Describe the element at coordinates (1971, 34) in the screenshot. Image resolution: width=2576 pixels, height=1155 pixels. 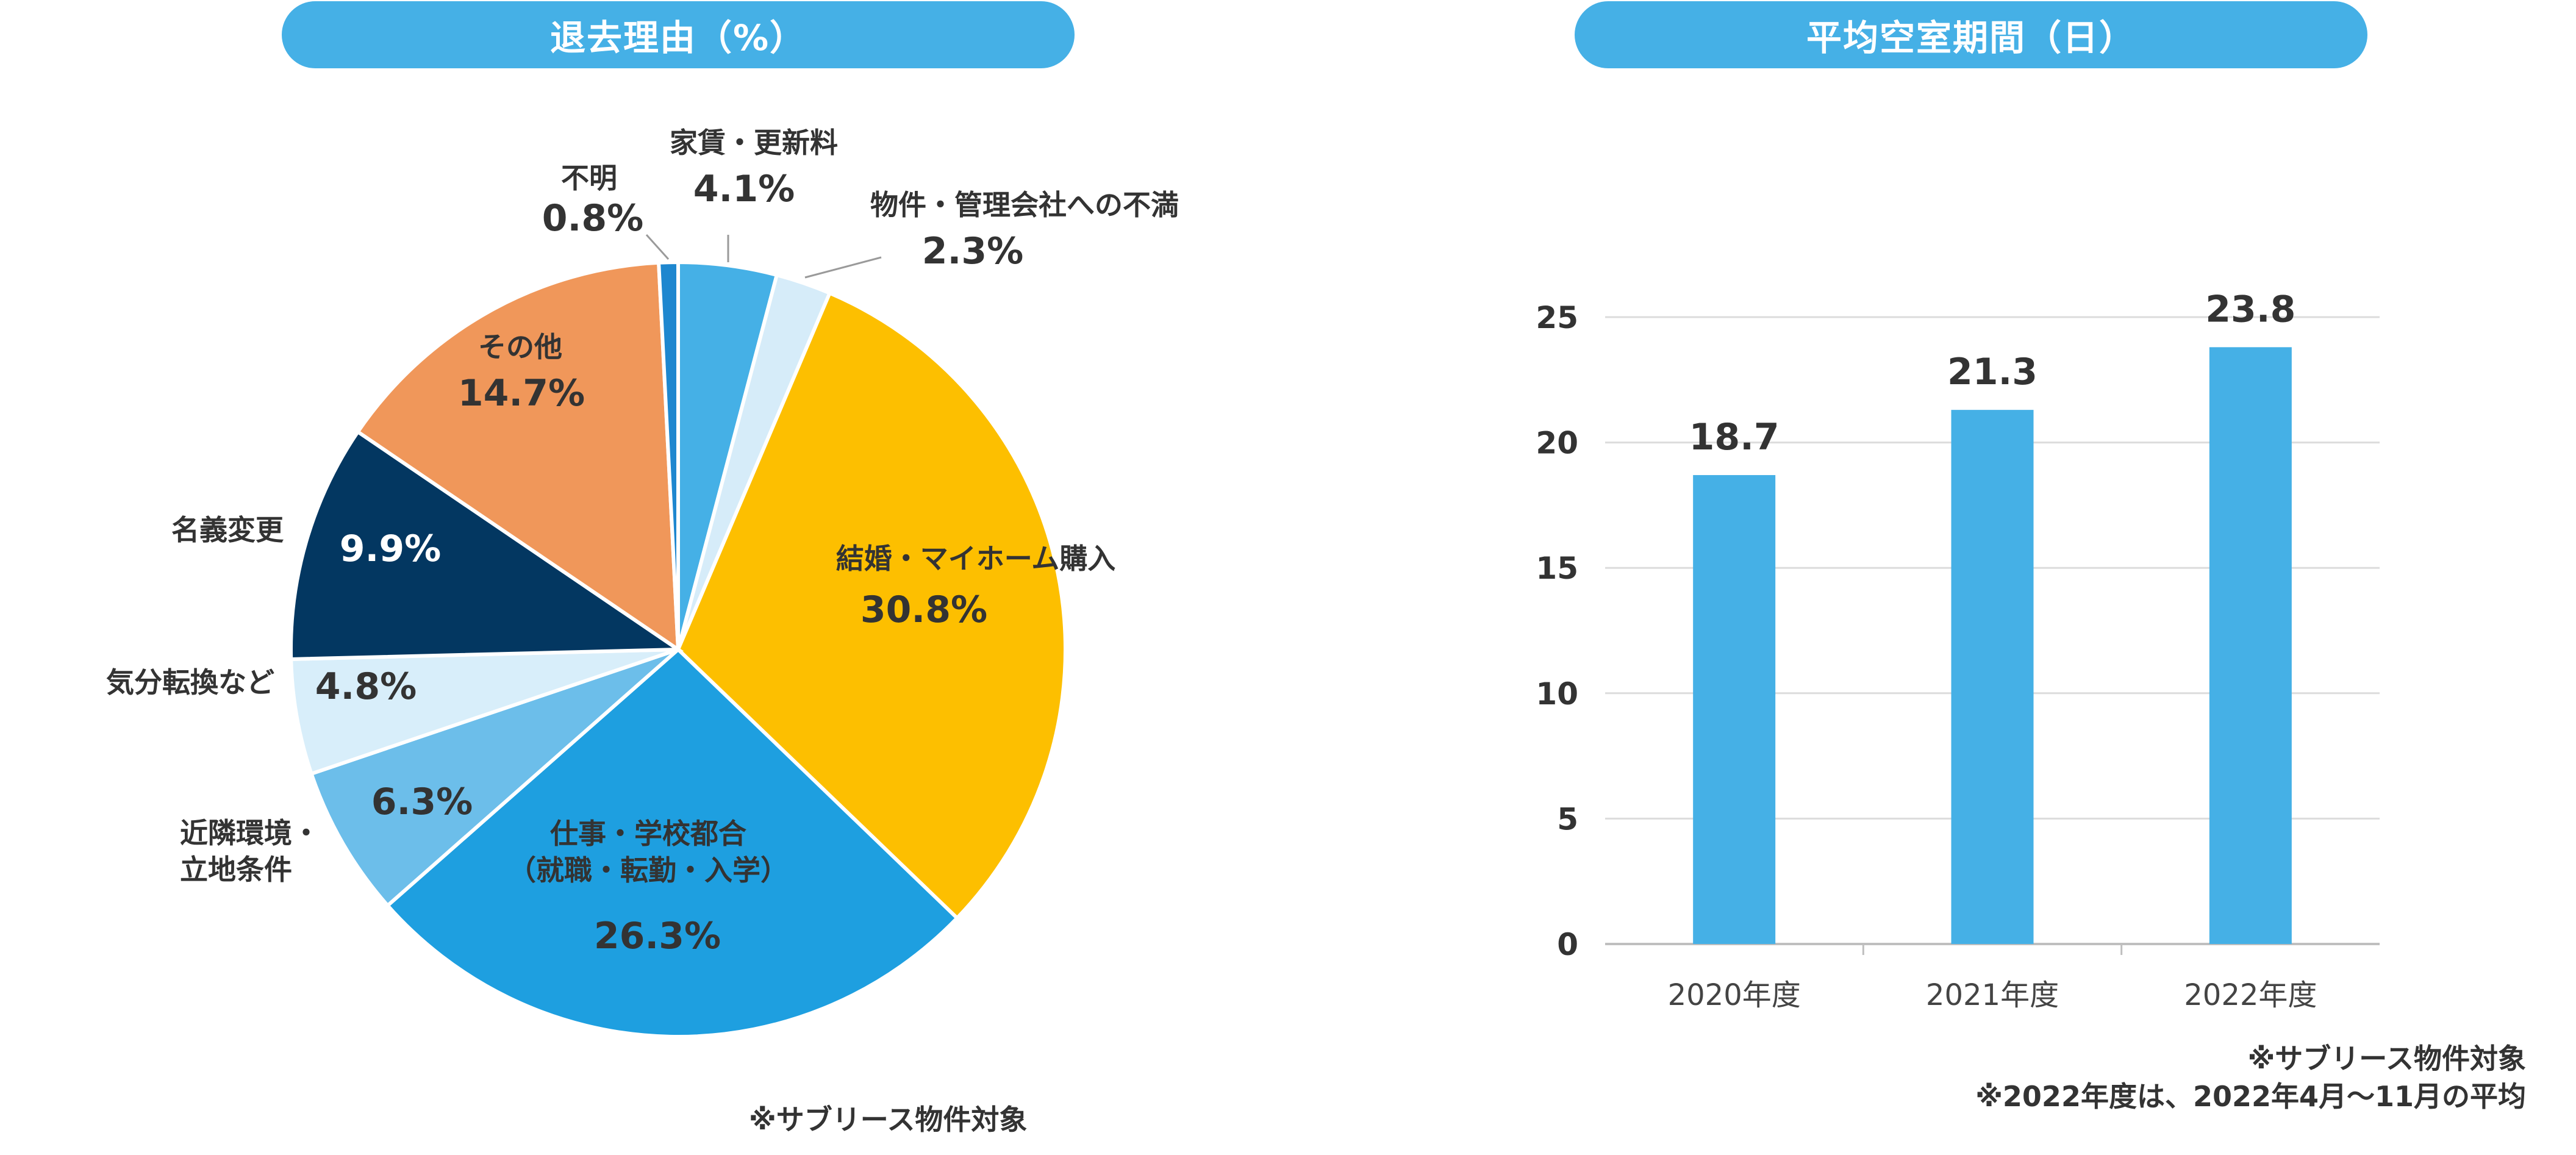
I see `bar-chart-title: 平均空室期間（日）` at that location.